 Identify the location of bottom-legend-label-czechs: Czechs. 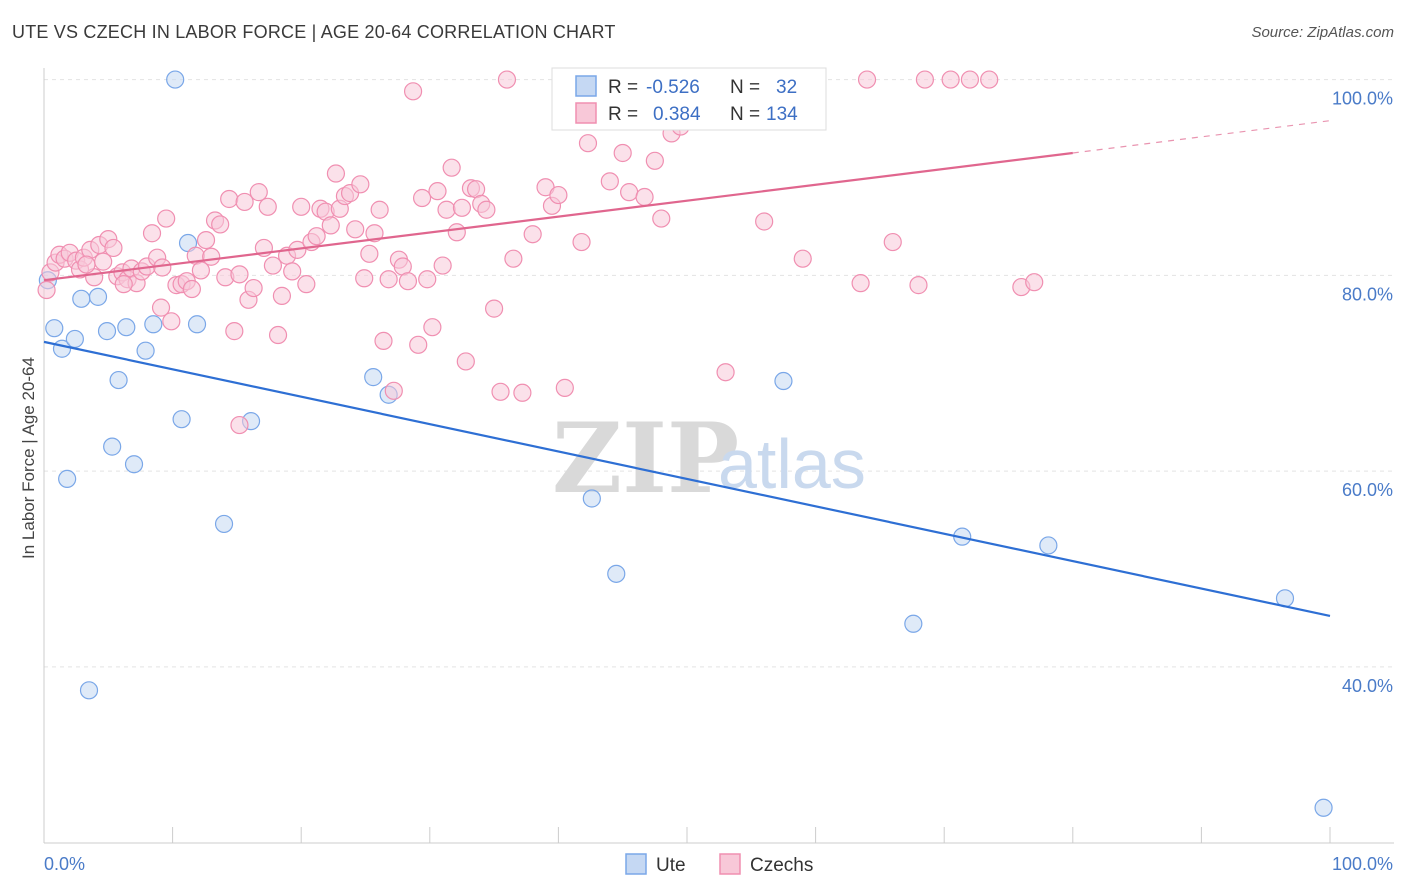
(781, 865).